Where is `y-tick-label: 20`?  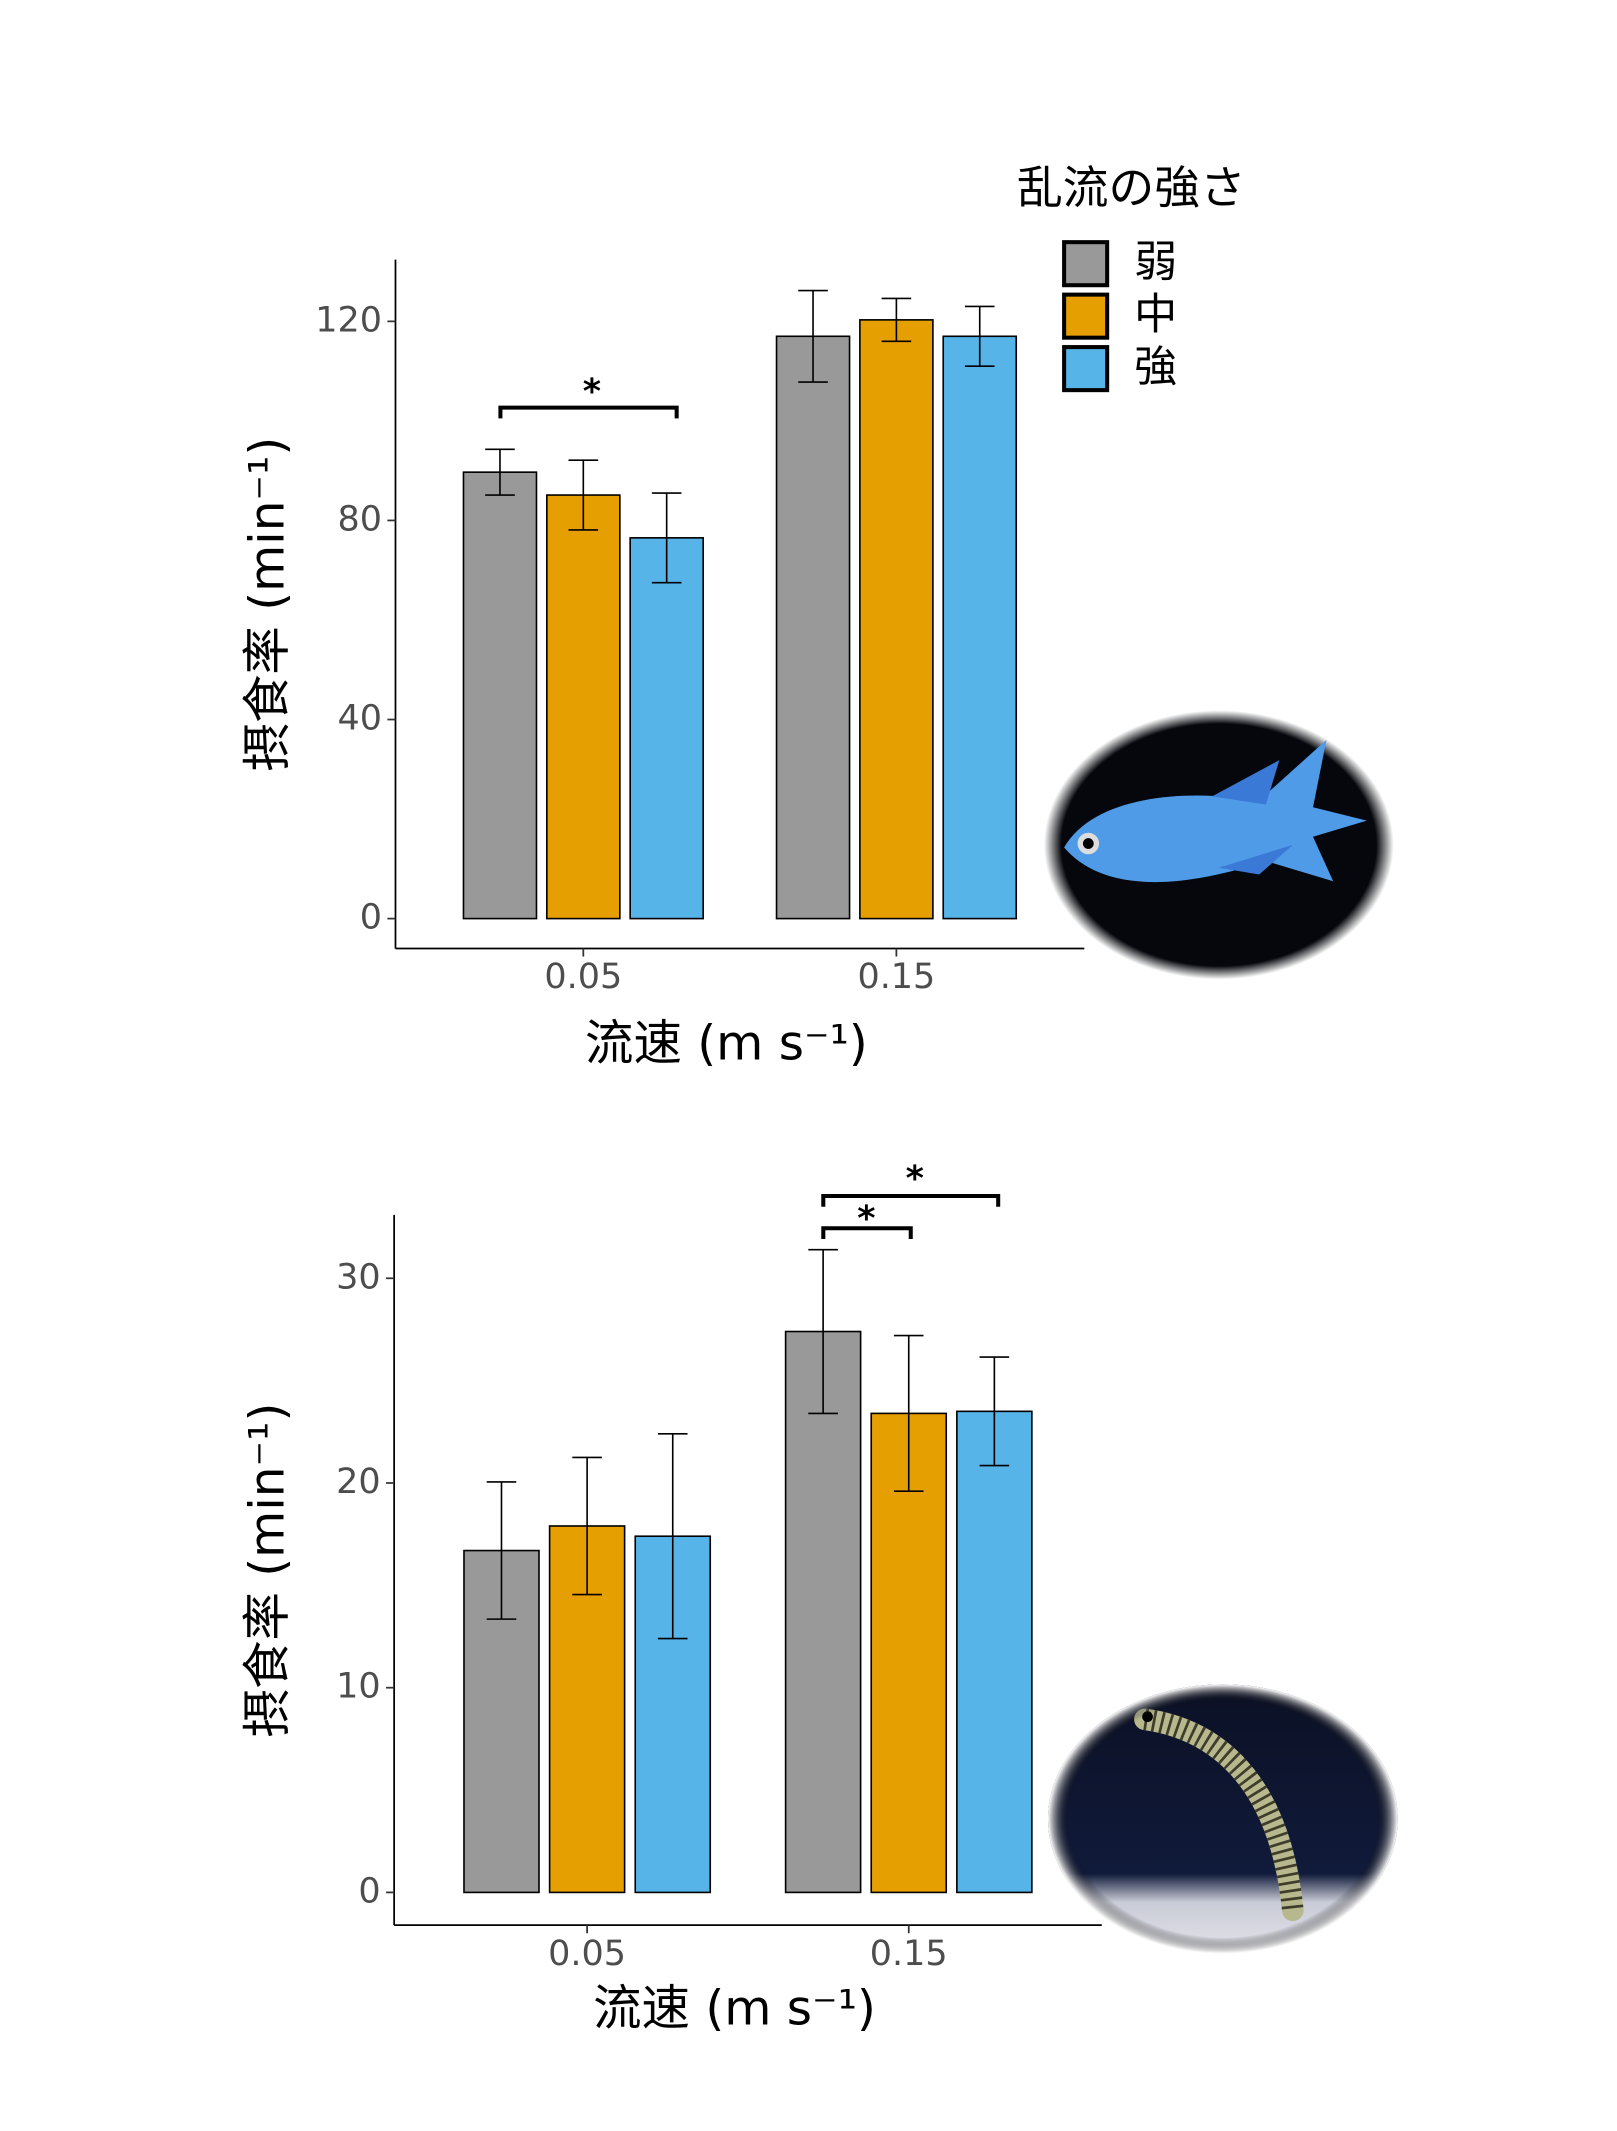
y-tick-label: 20 is located at coordinates (358, 1482).